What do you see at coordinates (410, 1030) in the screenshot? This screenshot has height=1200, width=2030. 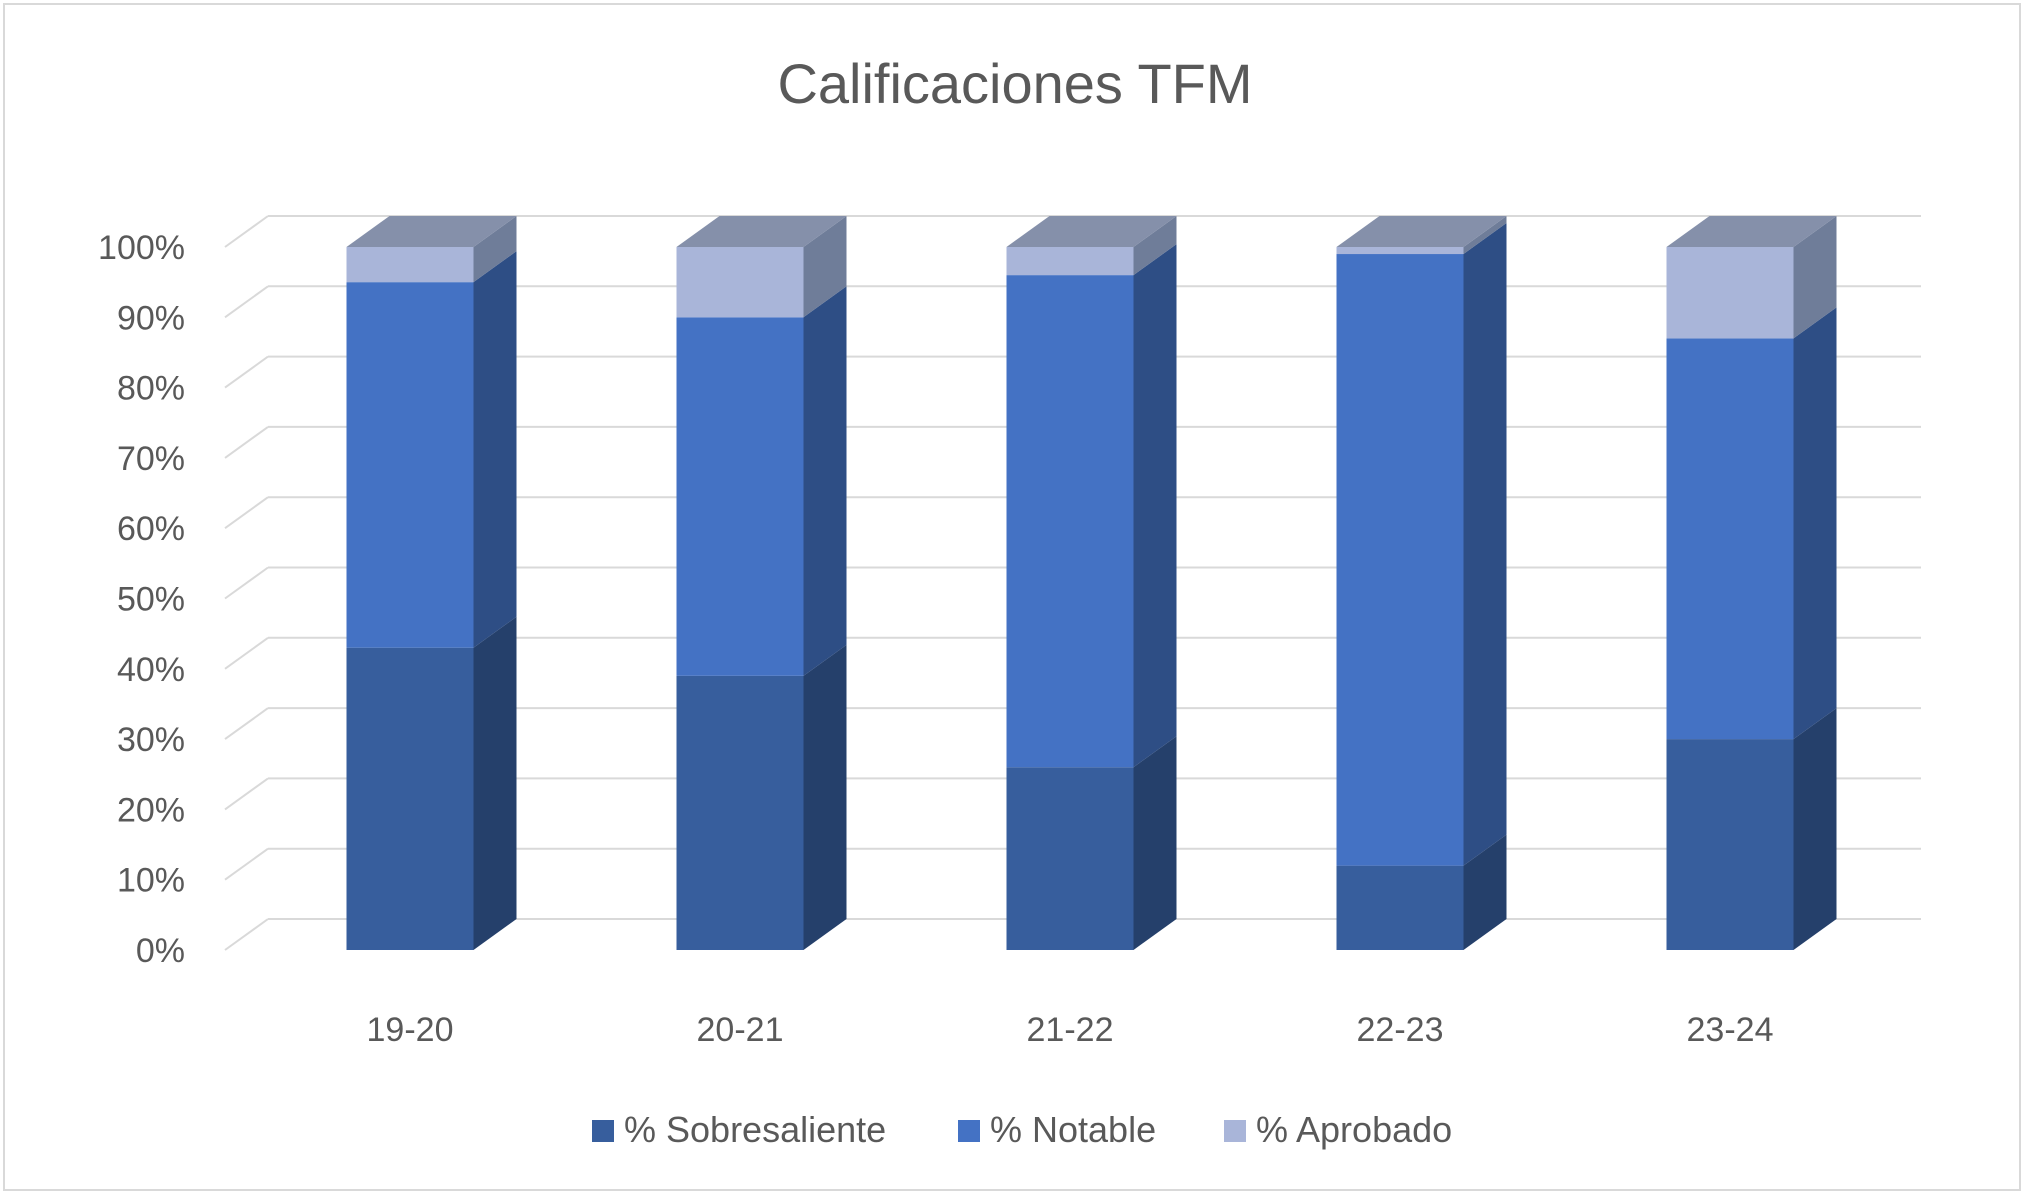 I see `x-tick-label: 19-20` at bounding box center [410, 1030].